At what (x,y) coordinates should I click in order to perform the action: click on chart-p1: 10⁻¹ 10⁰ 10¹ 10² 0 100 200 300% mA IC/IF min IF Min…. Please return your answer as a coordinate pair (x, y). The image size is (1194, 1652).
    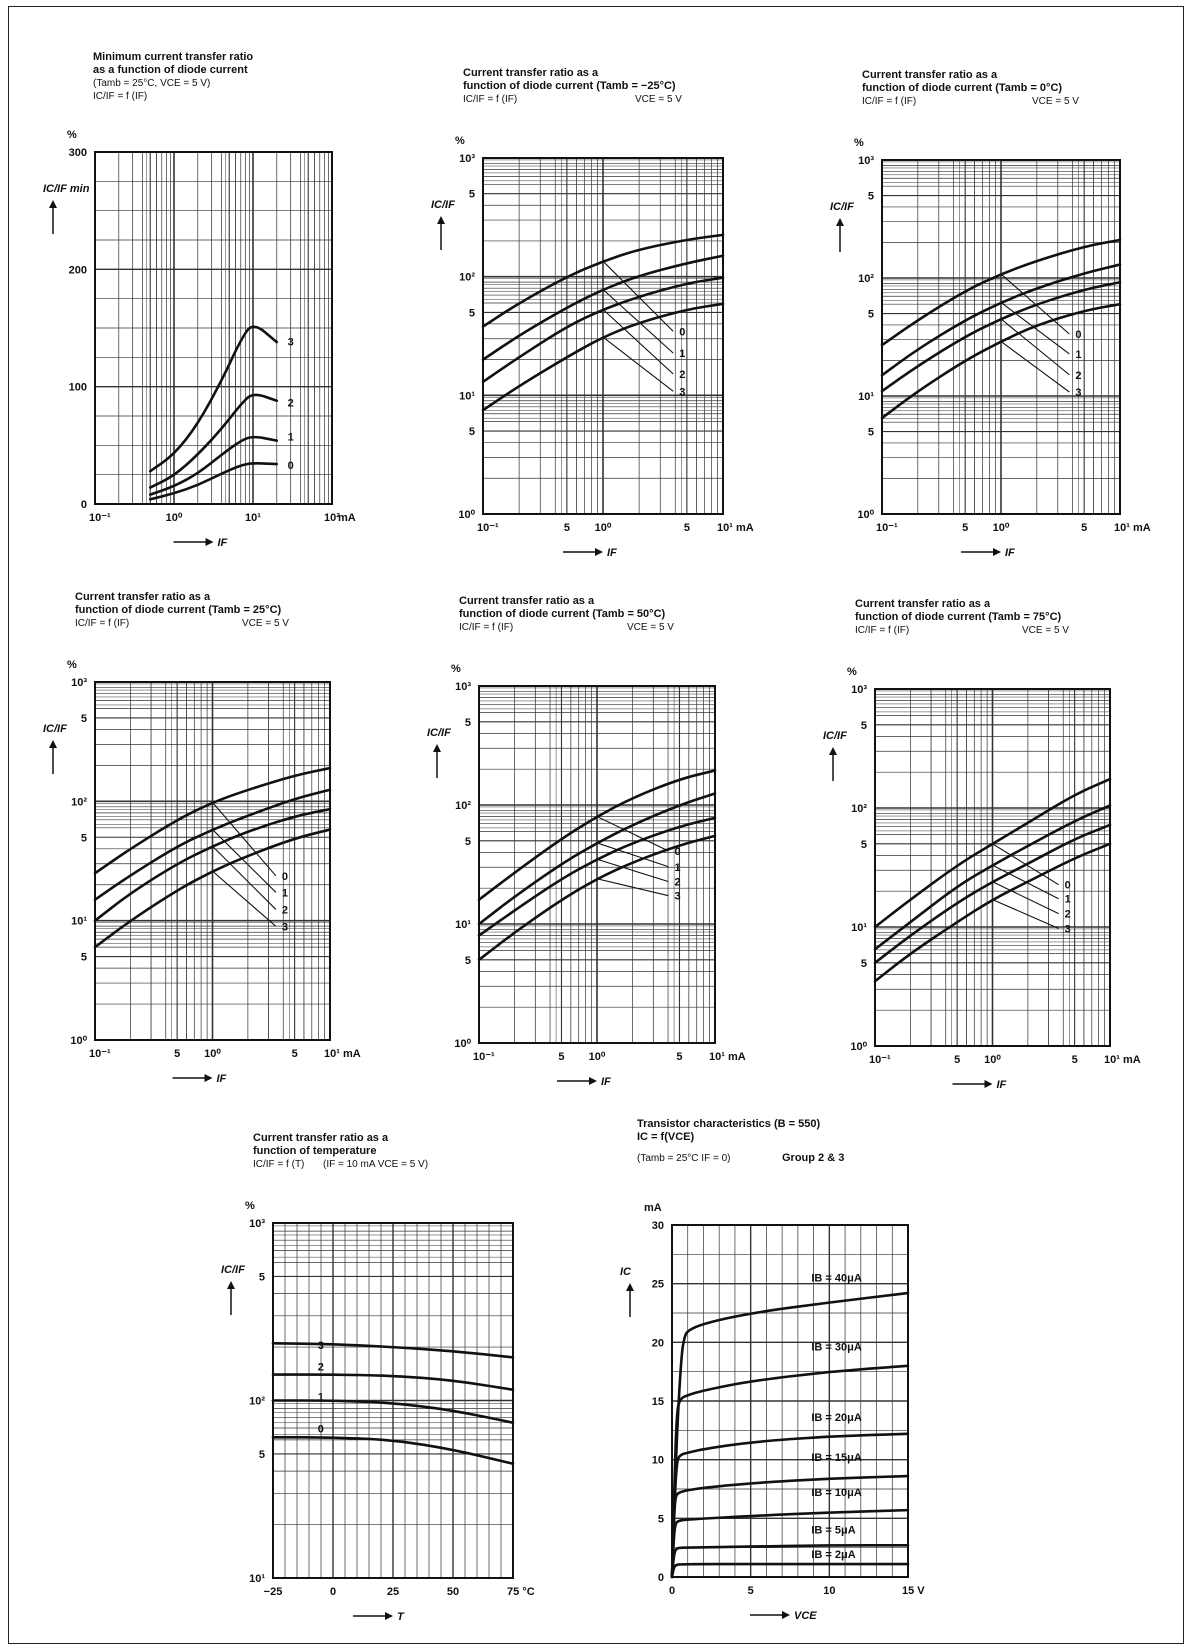
    Looking at the image, I should click on (199, 300).